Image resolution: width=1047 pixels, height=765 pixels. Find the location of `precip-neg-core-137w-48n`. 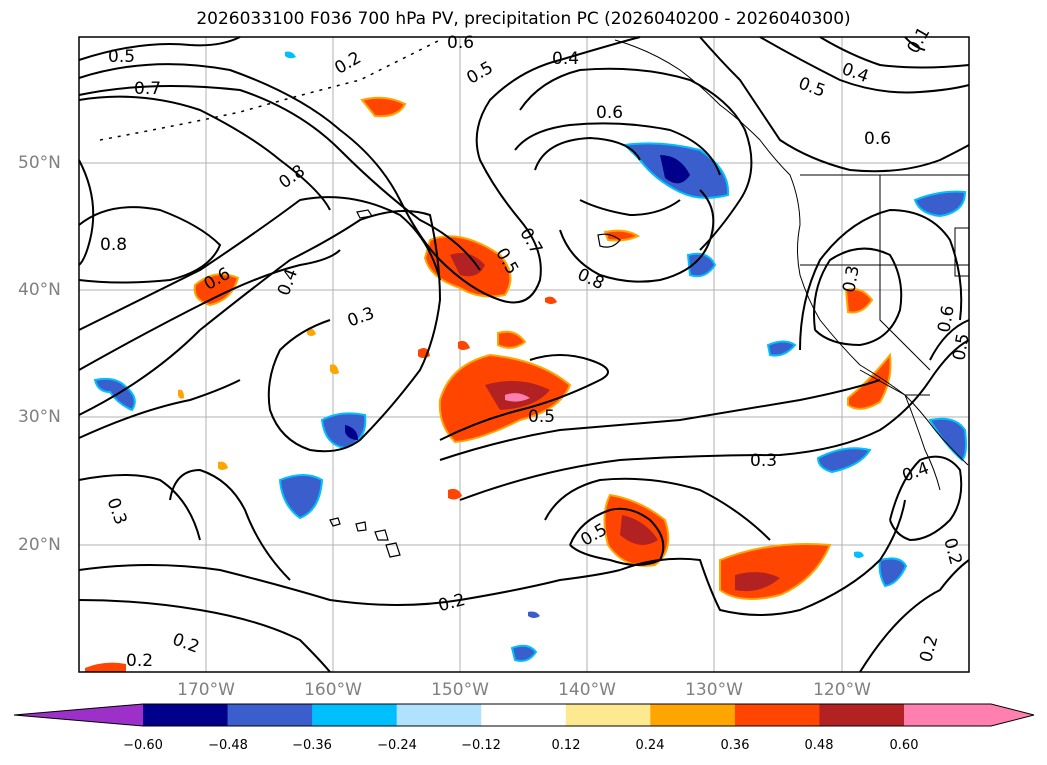

precip-neg-core-137w-48n is located at coordinates (675, 169).